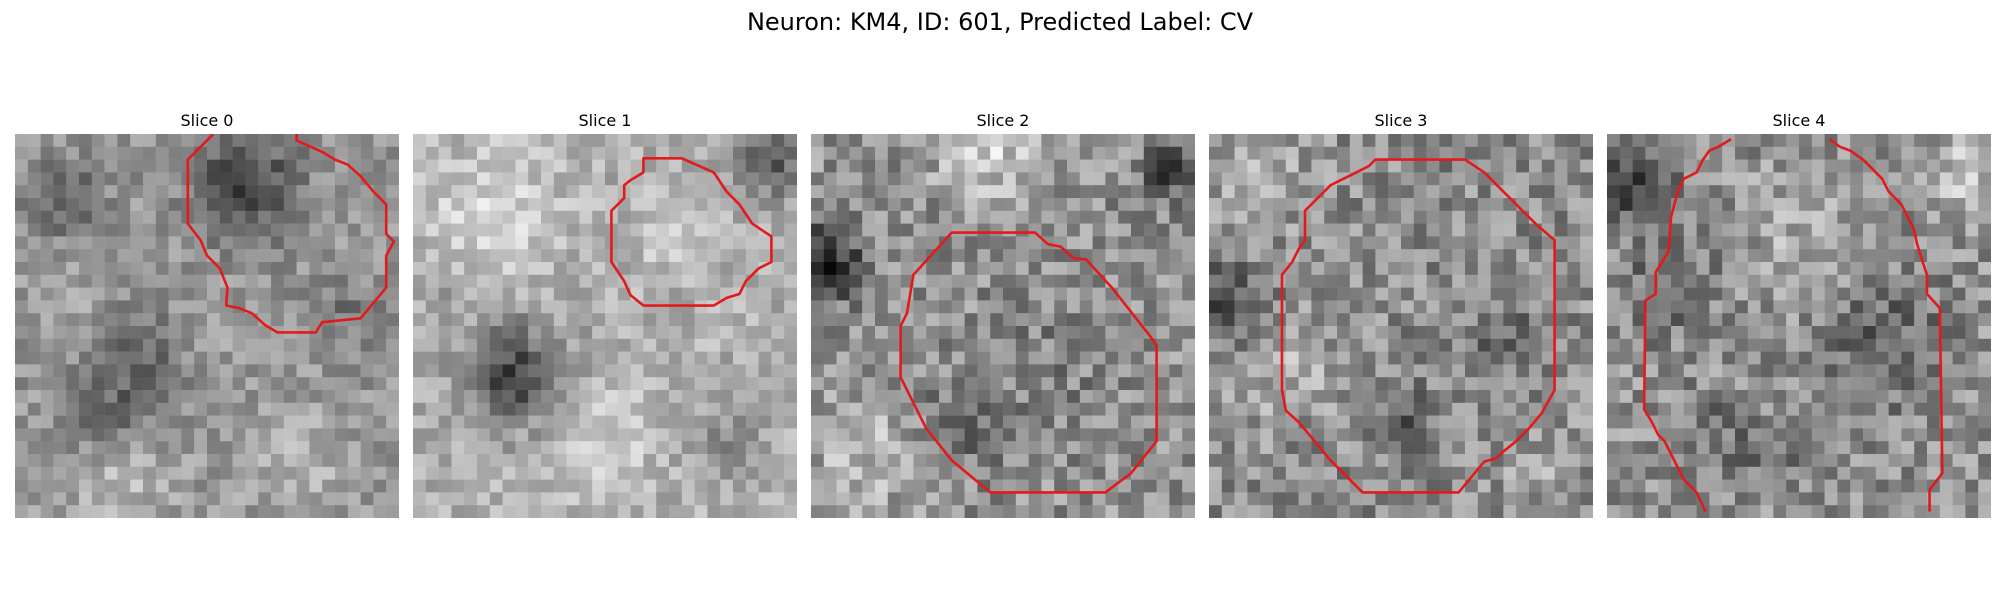 The width and height of the screenshot is (2000, 600). I want to click on slice-panel-4: Slice 4, so click(1799, 313).